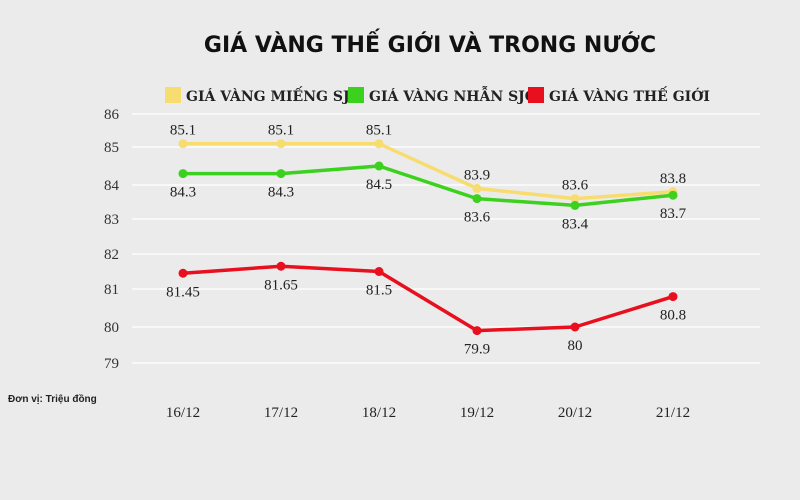  What do you see at coordinates (379, 413) in the screenshot?
I see `x-tick-label: 18/12` at bounding box center [379, 413].